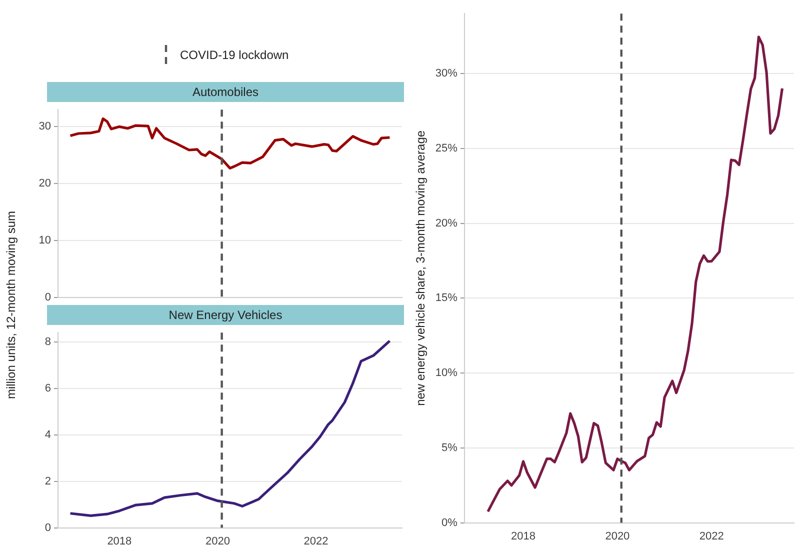 Image resolution: width=800 pixels, height=554 pixels. Describe the element at coordinates (47, 342) in the screenshot. I see `y-tick-label: 8` at that location.